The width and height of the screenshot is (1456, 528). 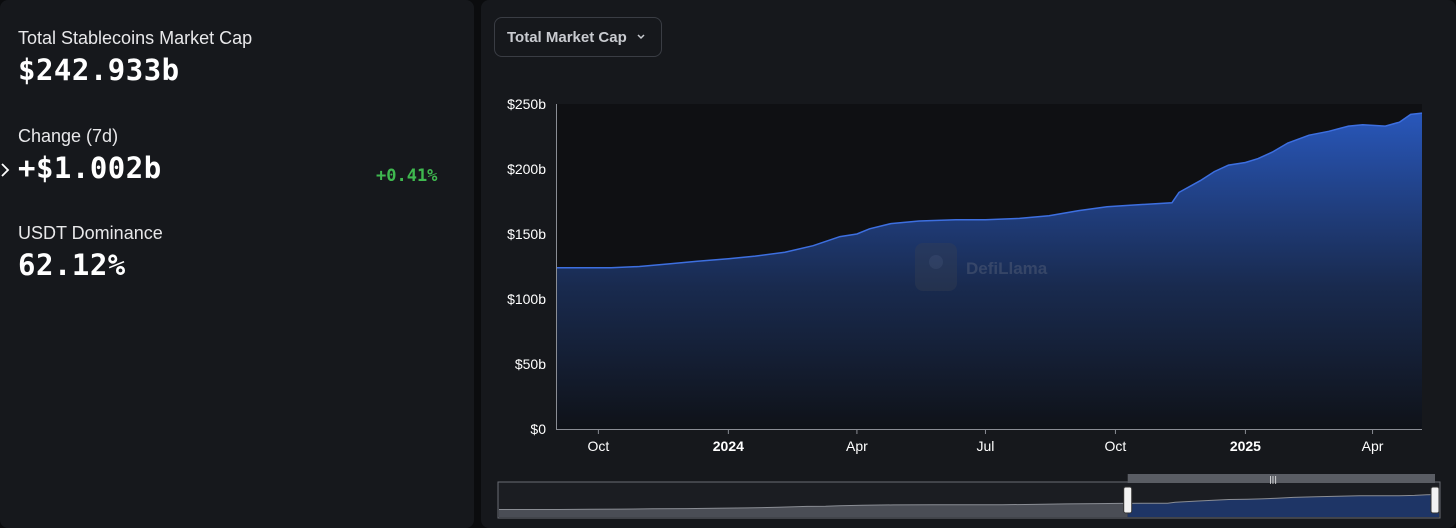 What do you see at coordinates (526, 169) in the screenshot?
I see `y-tick-label: $200b` at bounding box center [526, 169].